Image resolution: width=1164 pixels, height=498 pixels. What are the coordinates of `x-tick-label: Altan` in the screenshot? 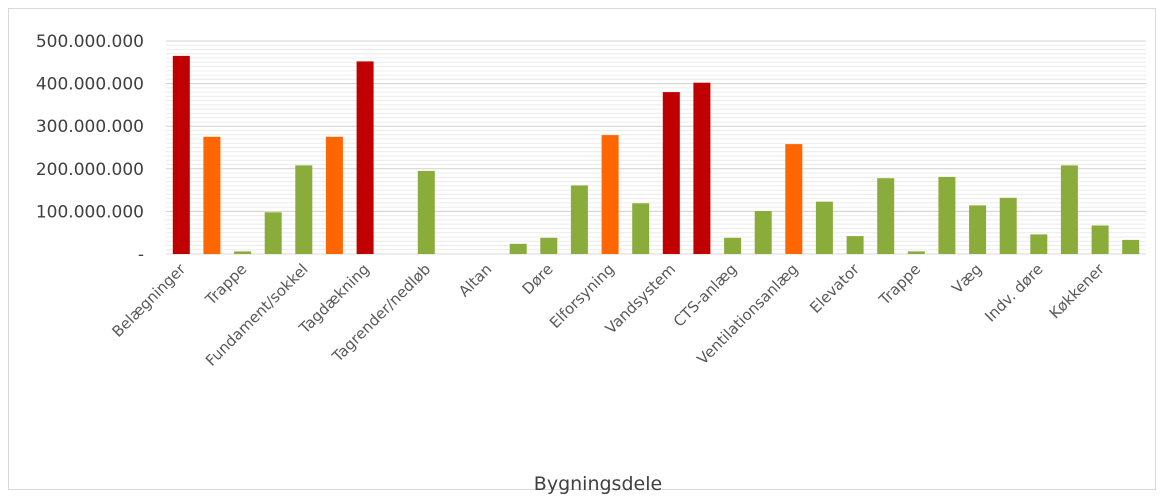 It's located at (475, 280).